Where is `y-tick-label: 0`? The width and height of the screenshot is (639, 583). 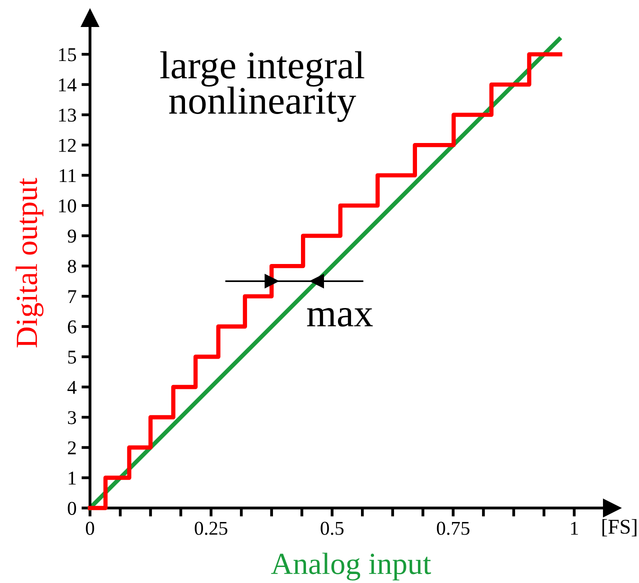 y-tick-label: 0 is located at coordinates (72, 508).